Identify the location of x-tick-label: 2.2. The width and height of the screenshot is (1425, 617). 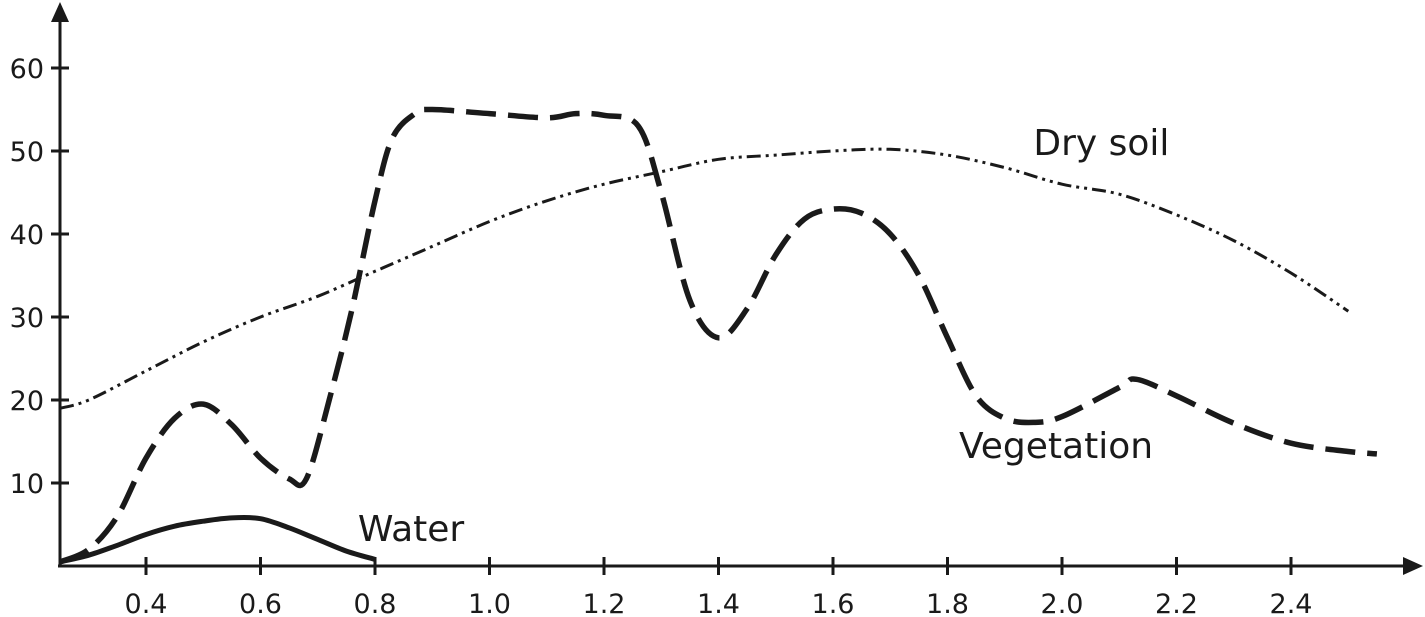
(1176, 603).